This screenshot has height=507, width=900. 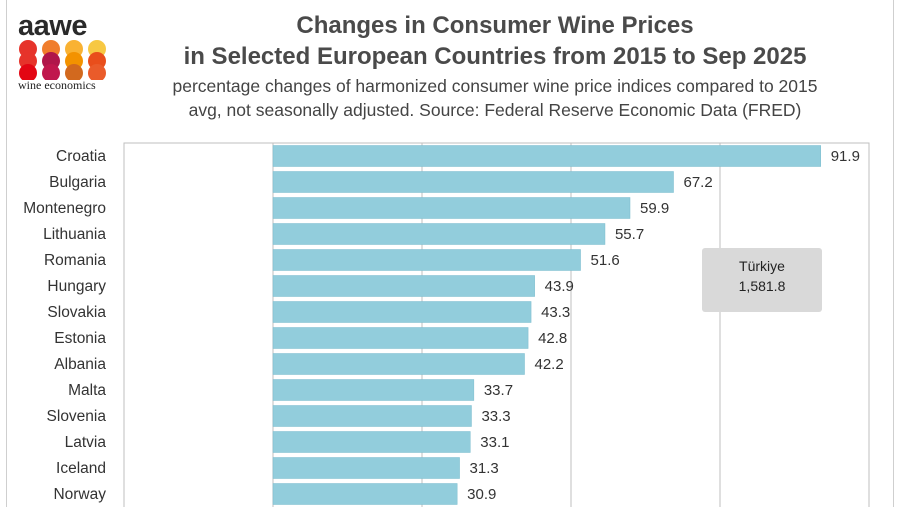 I want to click on category-label: Iceland, so click(x=81, y=468).